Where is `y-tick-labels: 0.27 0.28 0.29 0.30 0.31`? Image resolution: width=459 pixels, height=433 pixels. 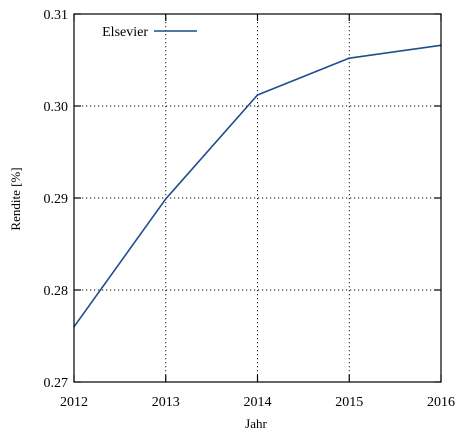
y-tick-labels: 0.27 0.28 0.29 0.30 0.31 is located at coordinates (56, 199).